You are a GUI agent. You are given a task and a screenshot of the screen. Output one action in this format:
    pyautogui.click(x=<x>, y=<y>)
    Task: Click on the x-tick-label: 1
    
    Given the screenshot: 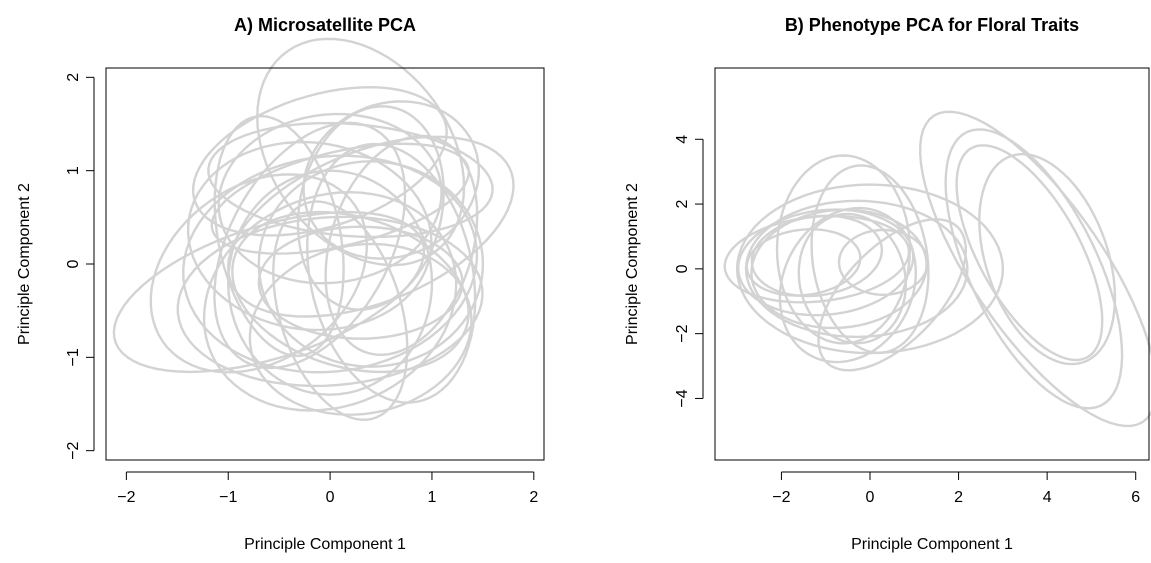 What is the action you would take?
    pyautogui.click(x=432, y=497)
    